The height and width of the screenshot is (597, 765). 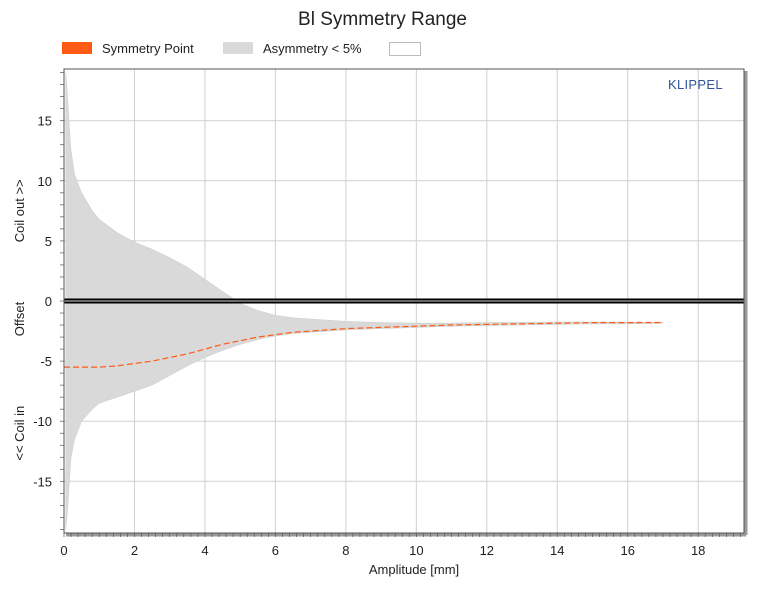 I want to click on y-tick-label: 0, so click(x=48, y=301).